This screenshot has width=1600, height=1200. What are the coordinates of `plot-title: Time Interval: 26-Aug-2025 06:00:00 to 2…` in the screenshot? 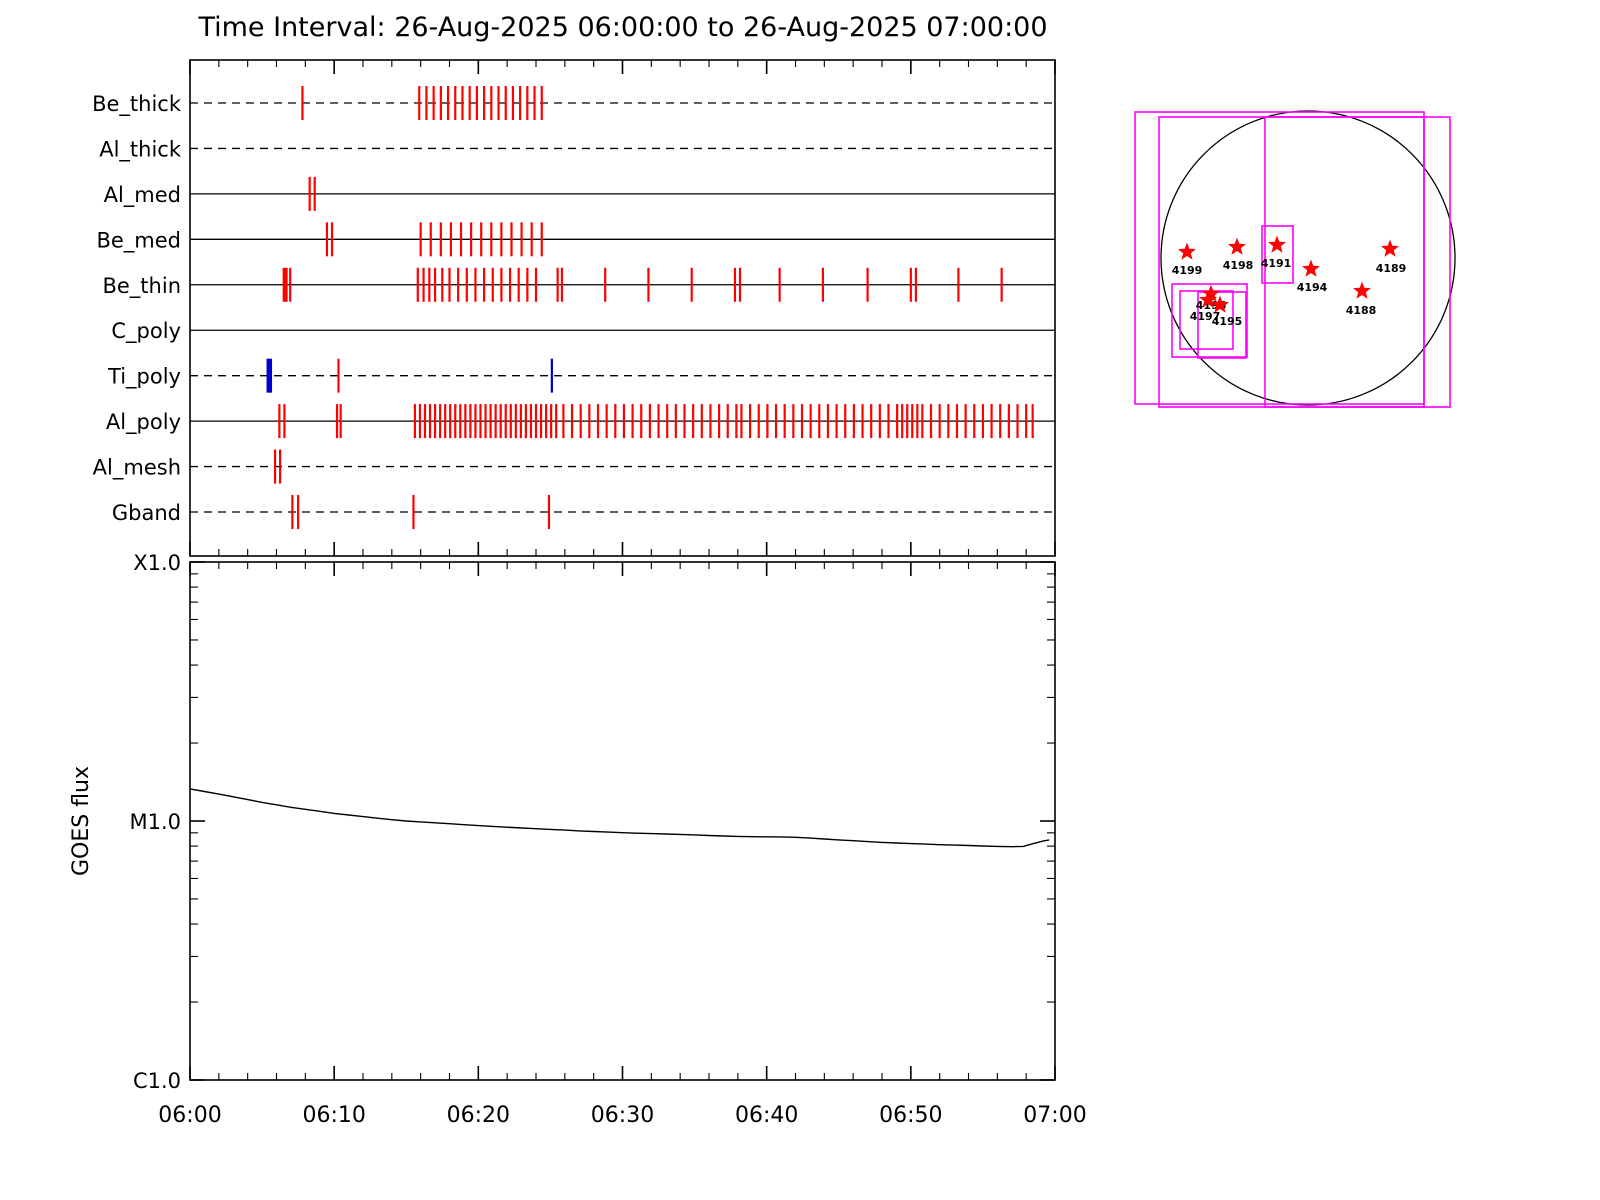 It's located at (623, 27).